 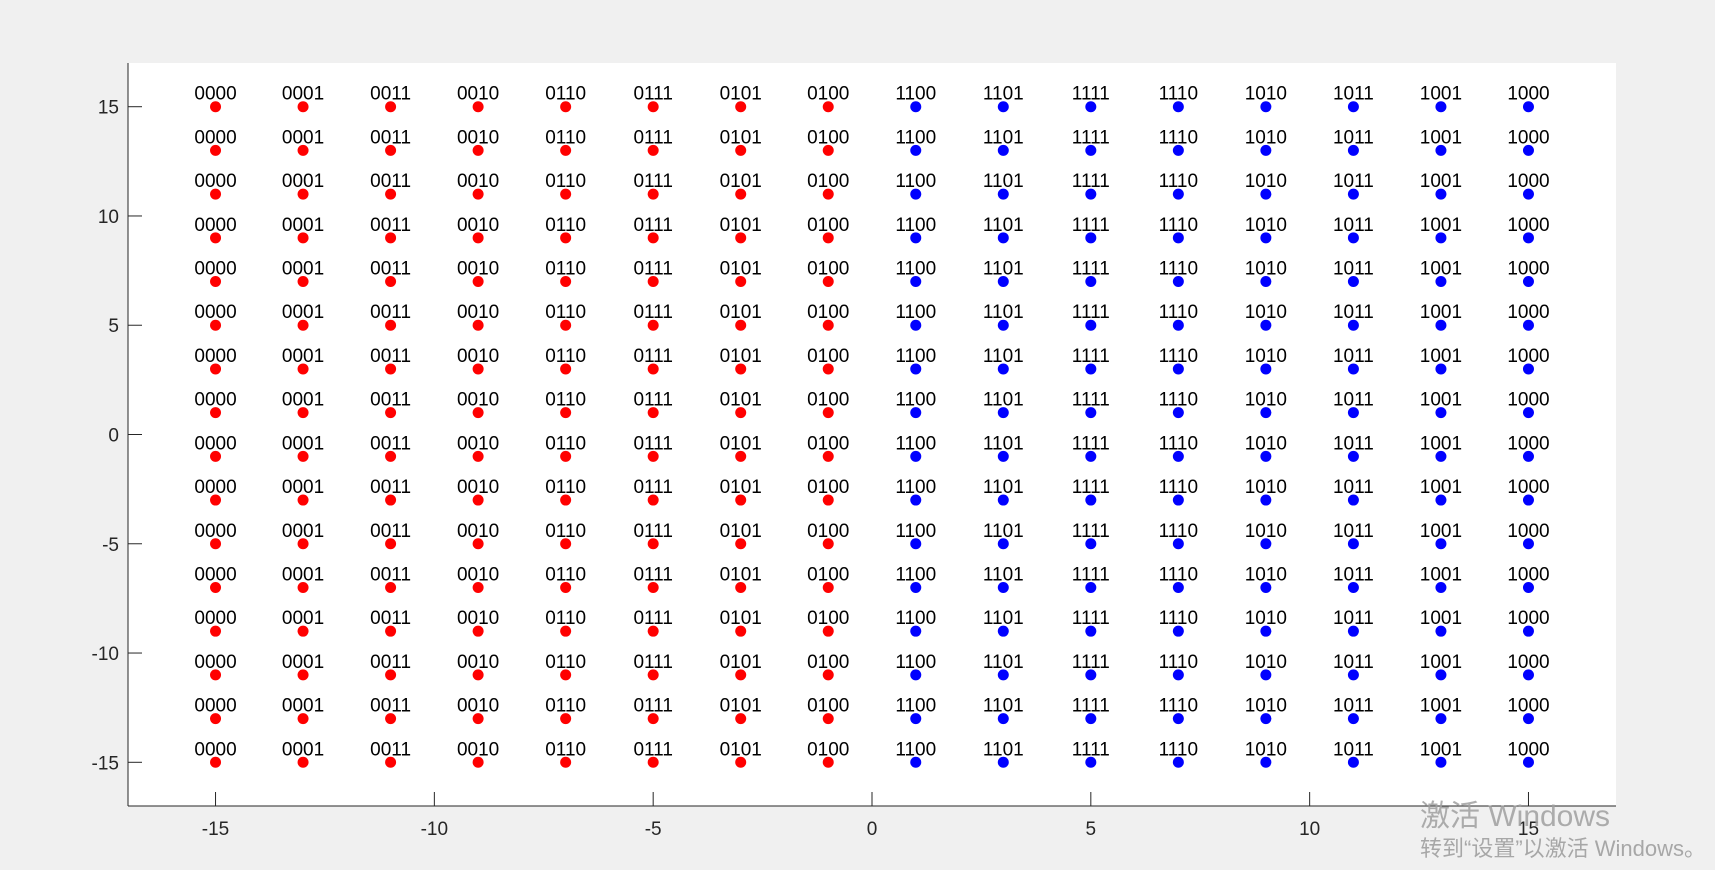 I want to click on y-tick-label: 10, so click(x=108, y=217).